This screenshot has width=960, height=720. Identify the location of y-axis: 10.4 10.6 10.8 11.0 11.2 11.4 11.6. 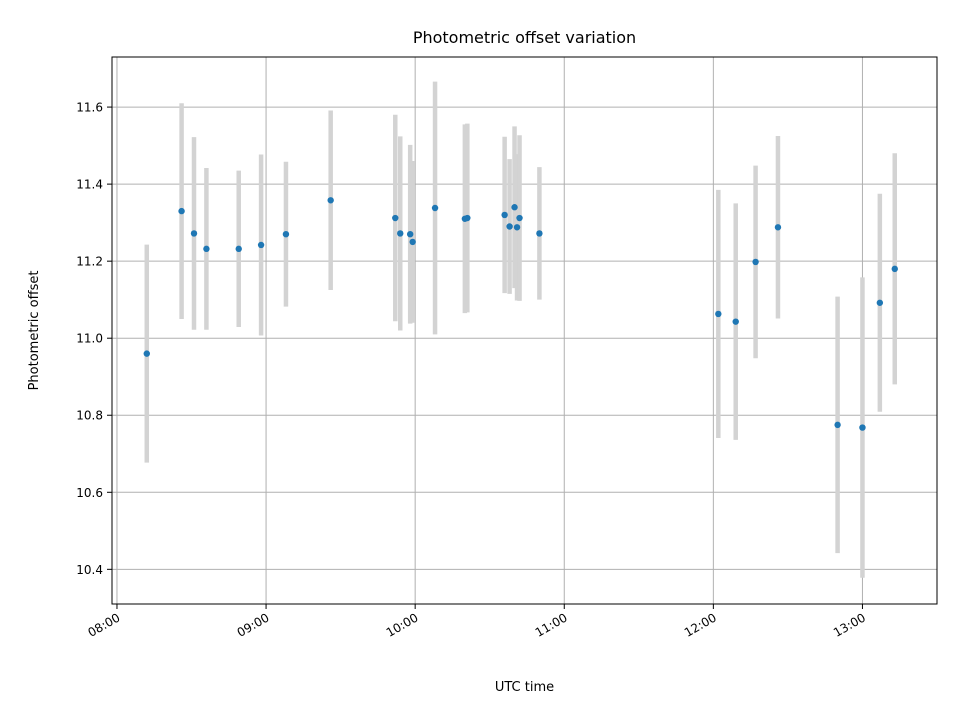
(94, 339).